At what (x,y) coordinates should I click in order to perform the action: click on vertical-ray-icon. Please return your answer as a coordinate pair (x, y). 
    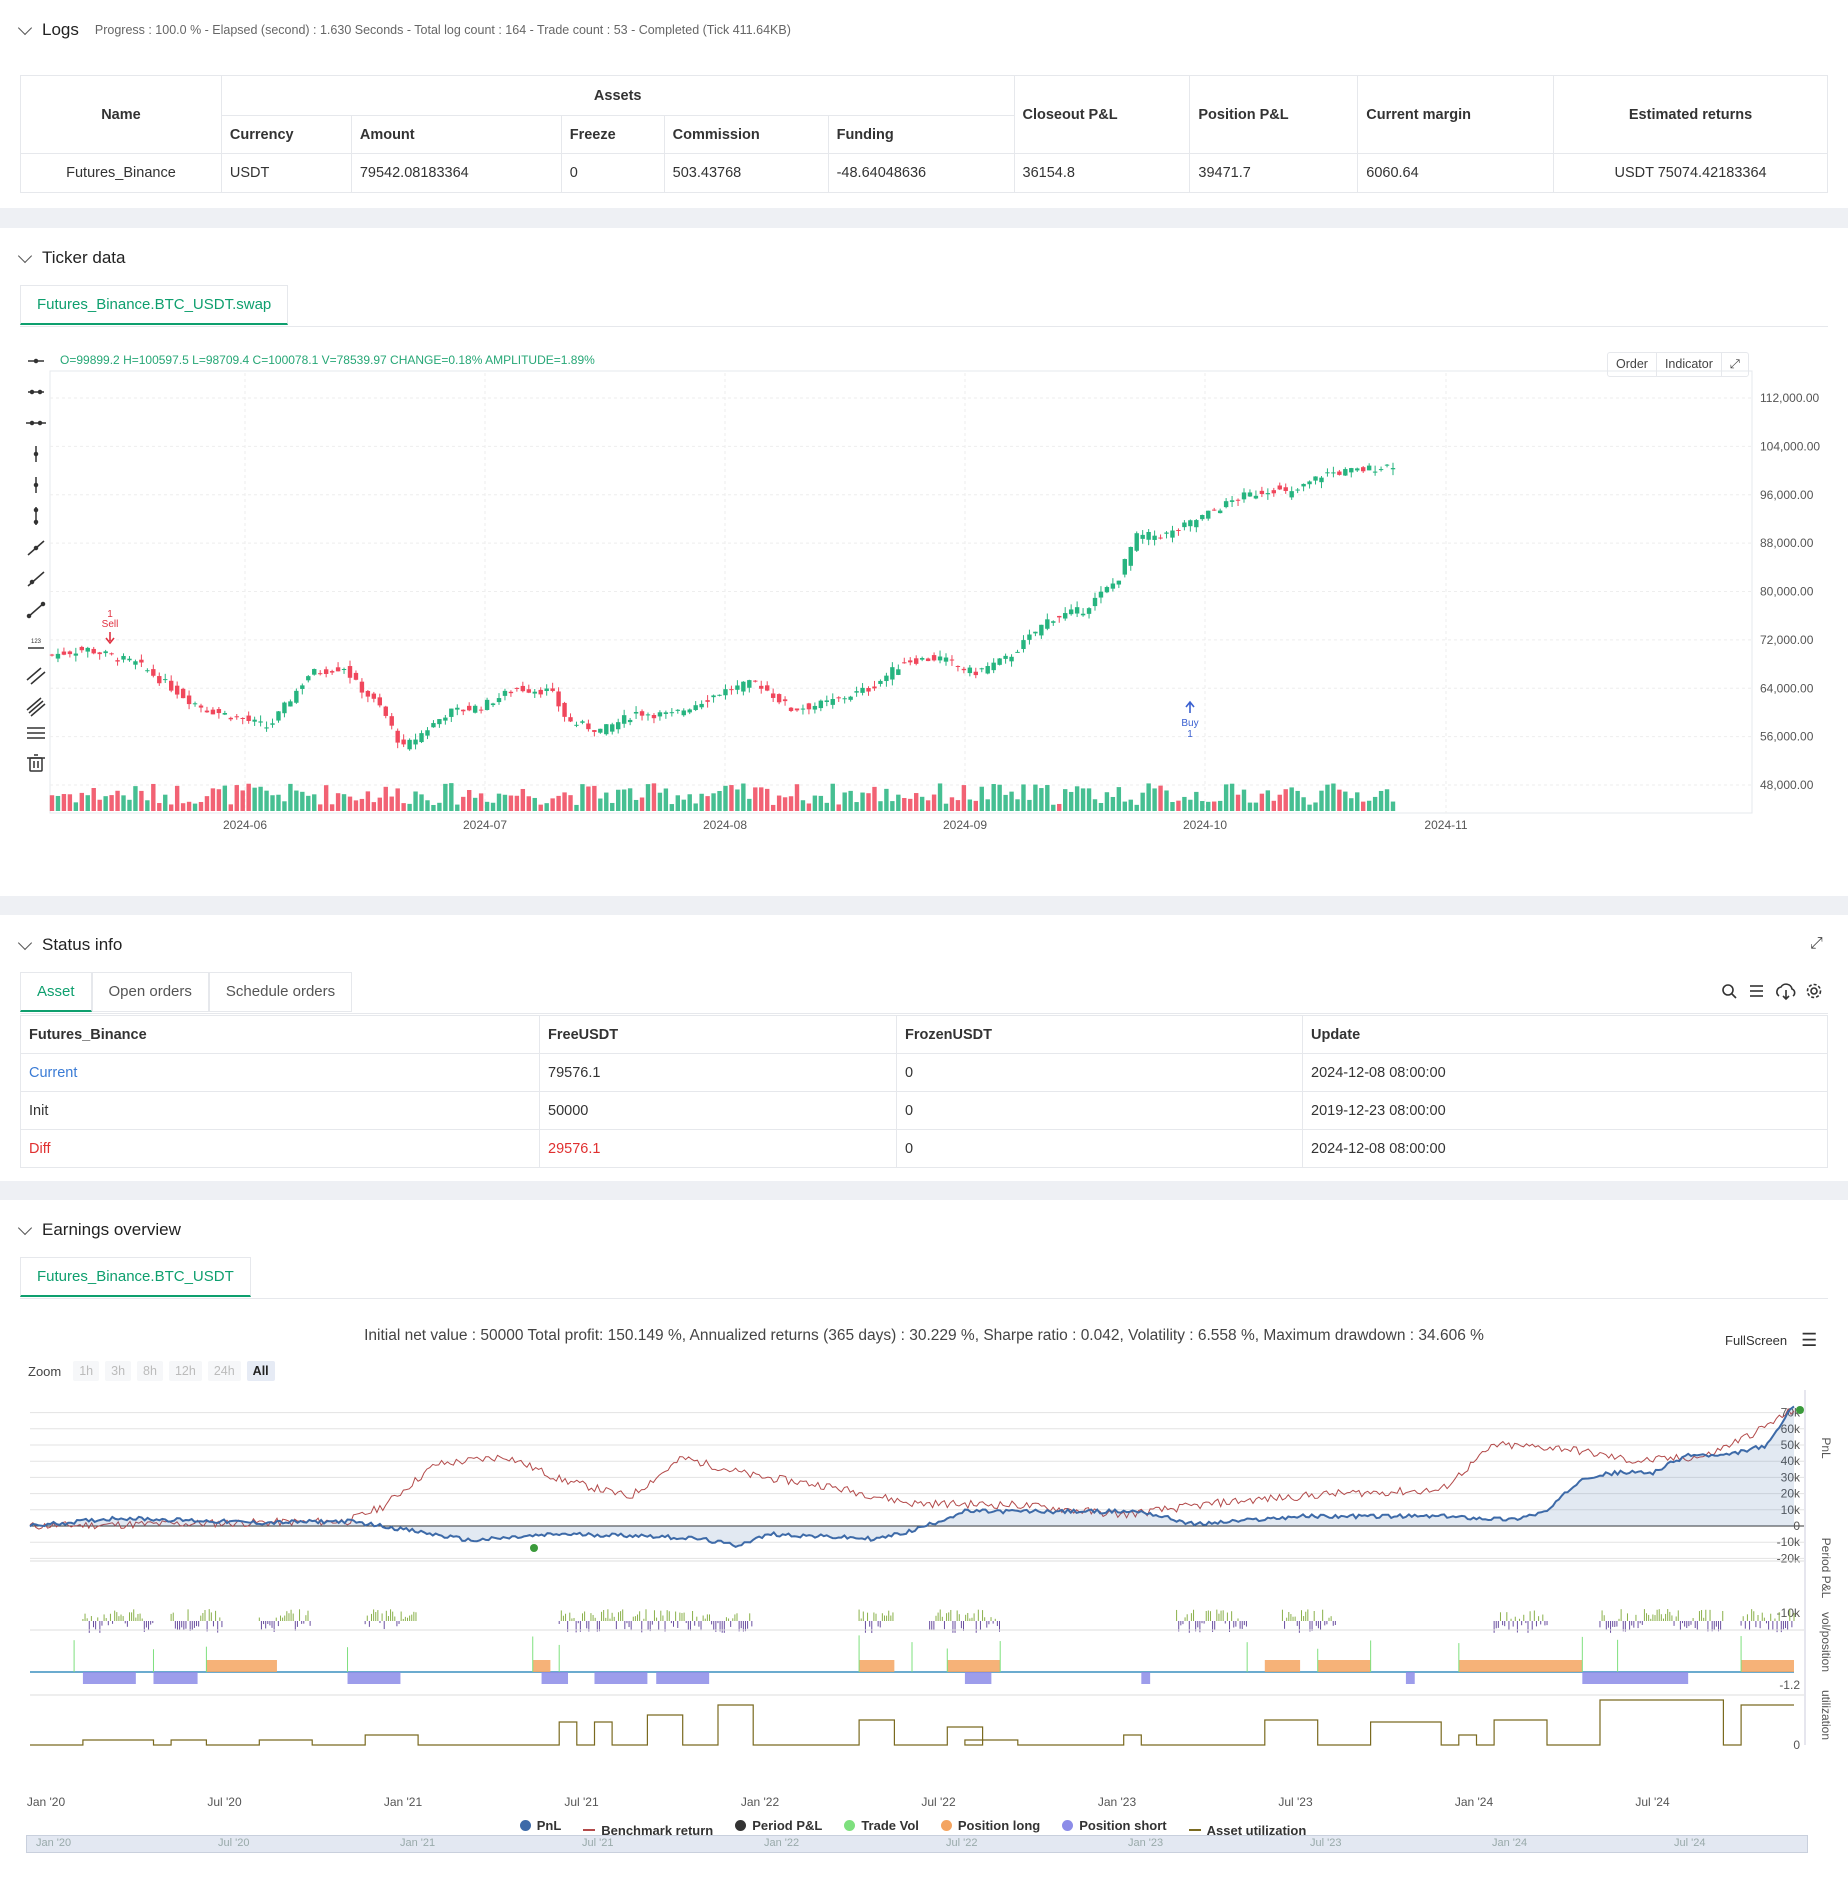
    Looking at the image, I should click on (36, 485).